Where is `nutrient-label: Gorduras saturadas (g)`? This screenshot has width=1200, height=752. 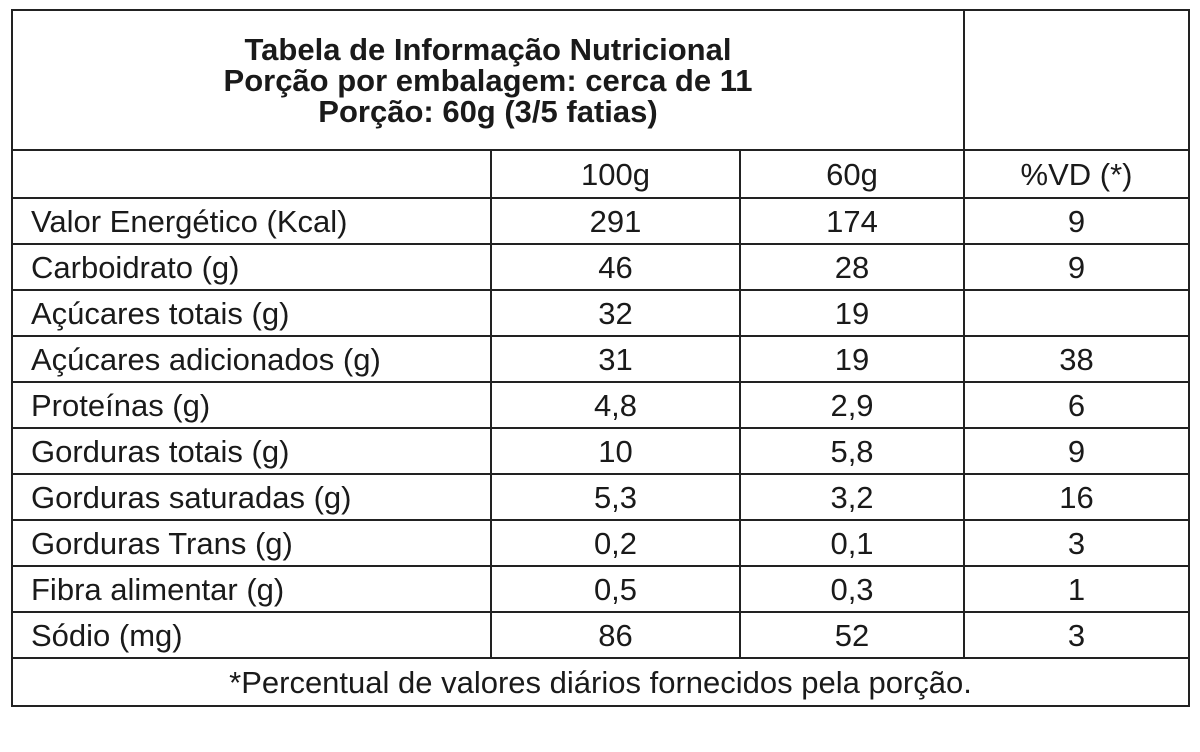
nutrient-label: Gorduras saturadas (g) is located at coordinates (251, 497).